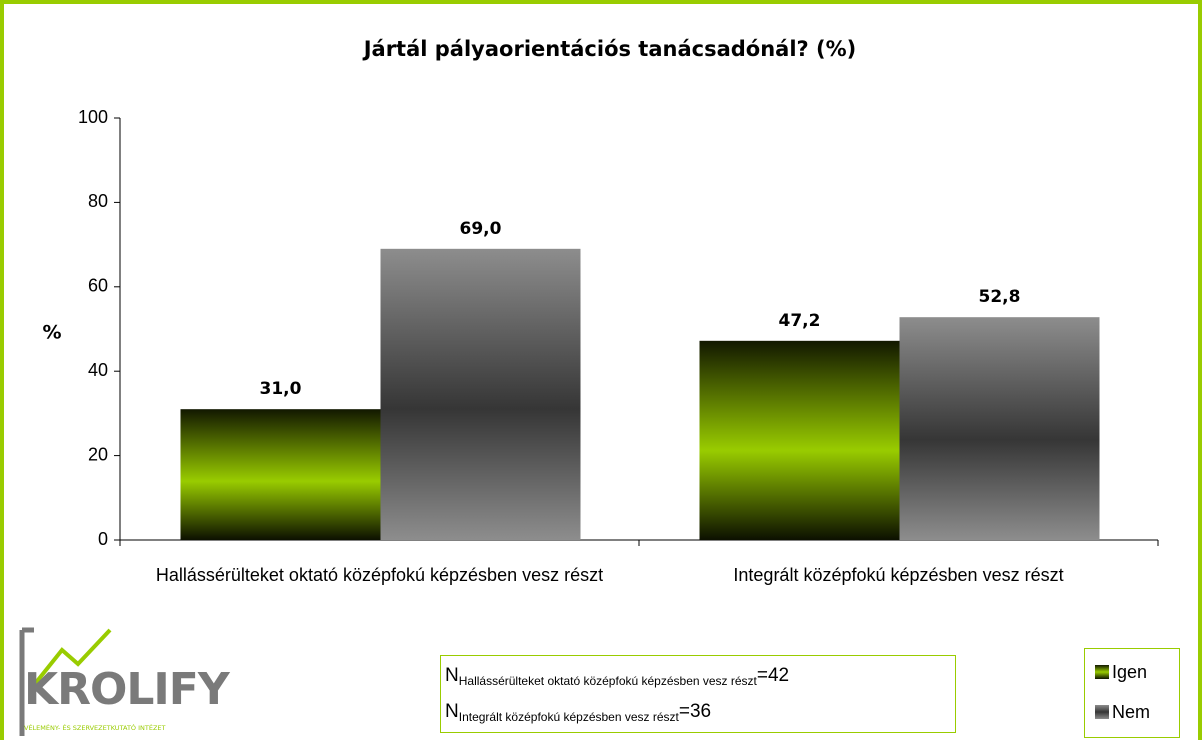  What do you see at coordinates (98, 454) in the screenshot?
I see `y-tick-label: 20` at bounding box center [98, 454].